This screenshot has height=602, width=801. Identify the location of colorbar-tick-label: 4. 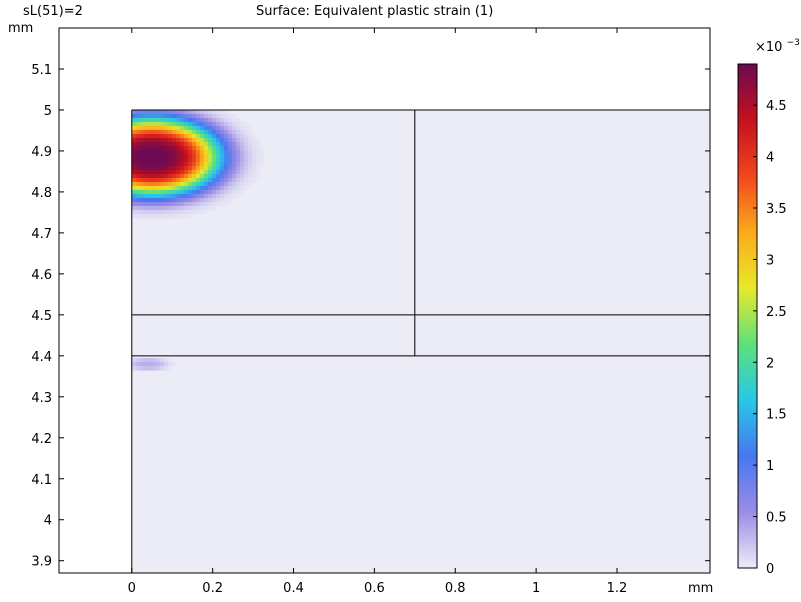
(770, 158).